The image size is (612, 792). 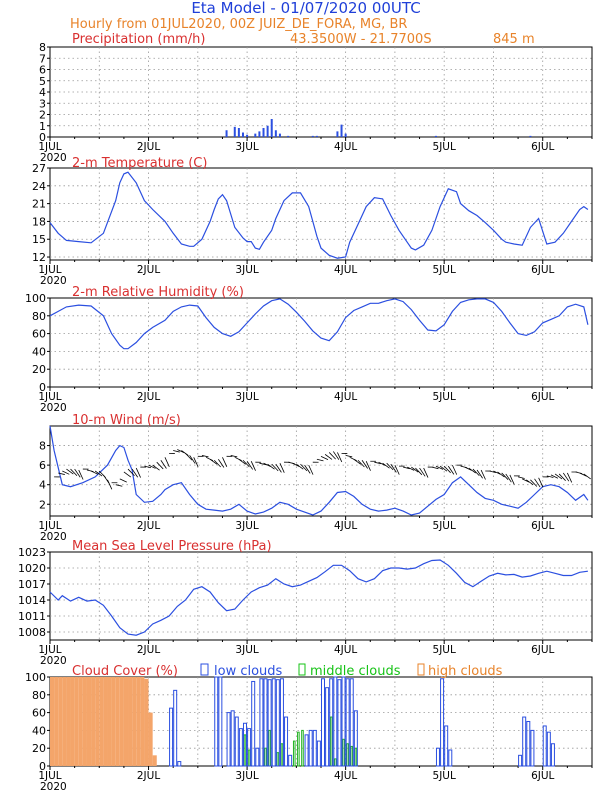 I want to click on cloud-ytick-label: 40, so click(x=39, y=730).